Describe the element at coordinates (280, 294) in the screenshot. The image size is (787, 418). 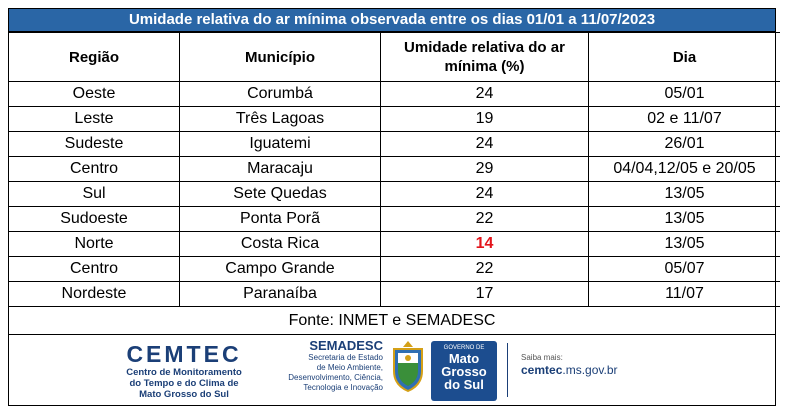
I see `cell-municipio: Paranaíba` at that location.